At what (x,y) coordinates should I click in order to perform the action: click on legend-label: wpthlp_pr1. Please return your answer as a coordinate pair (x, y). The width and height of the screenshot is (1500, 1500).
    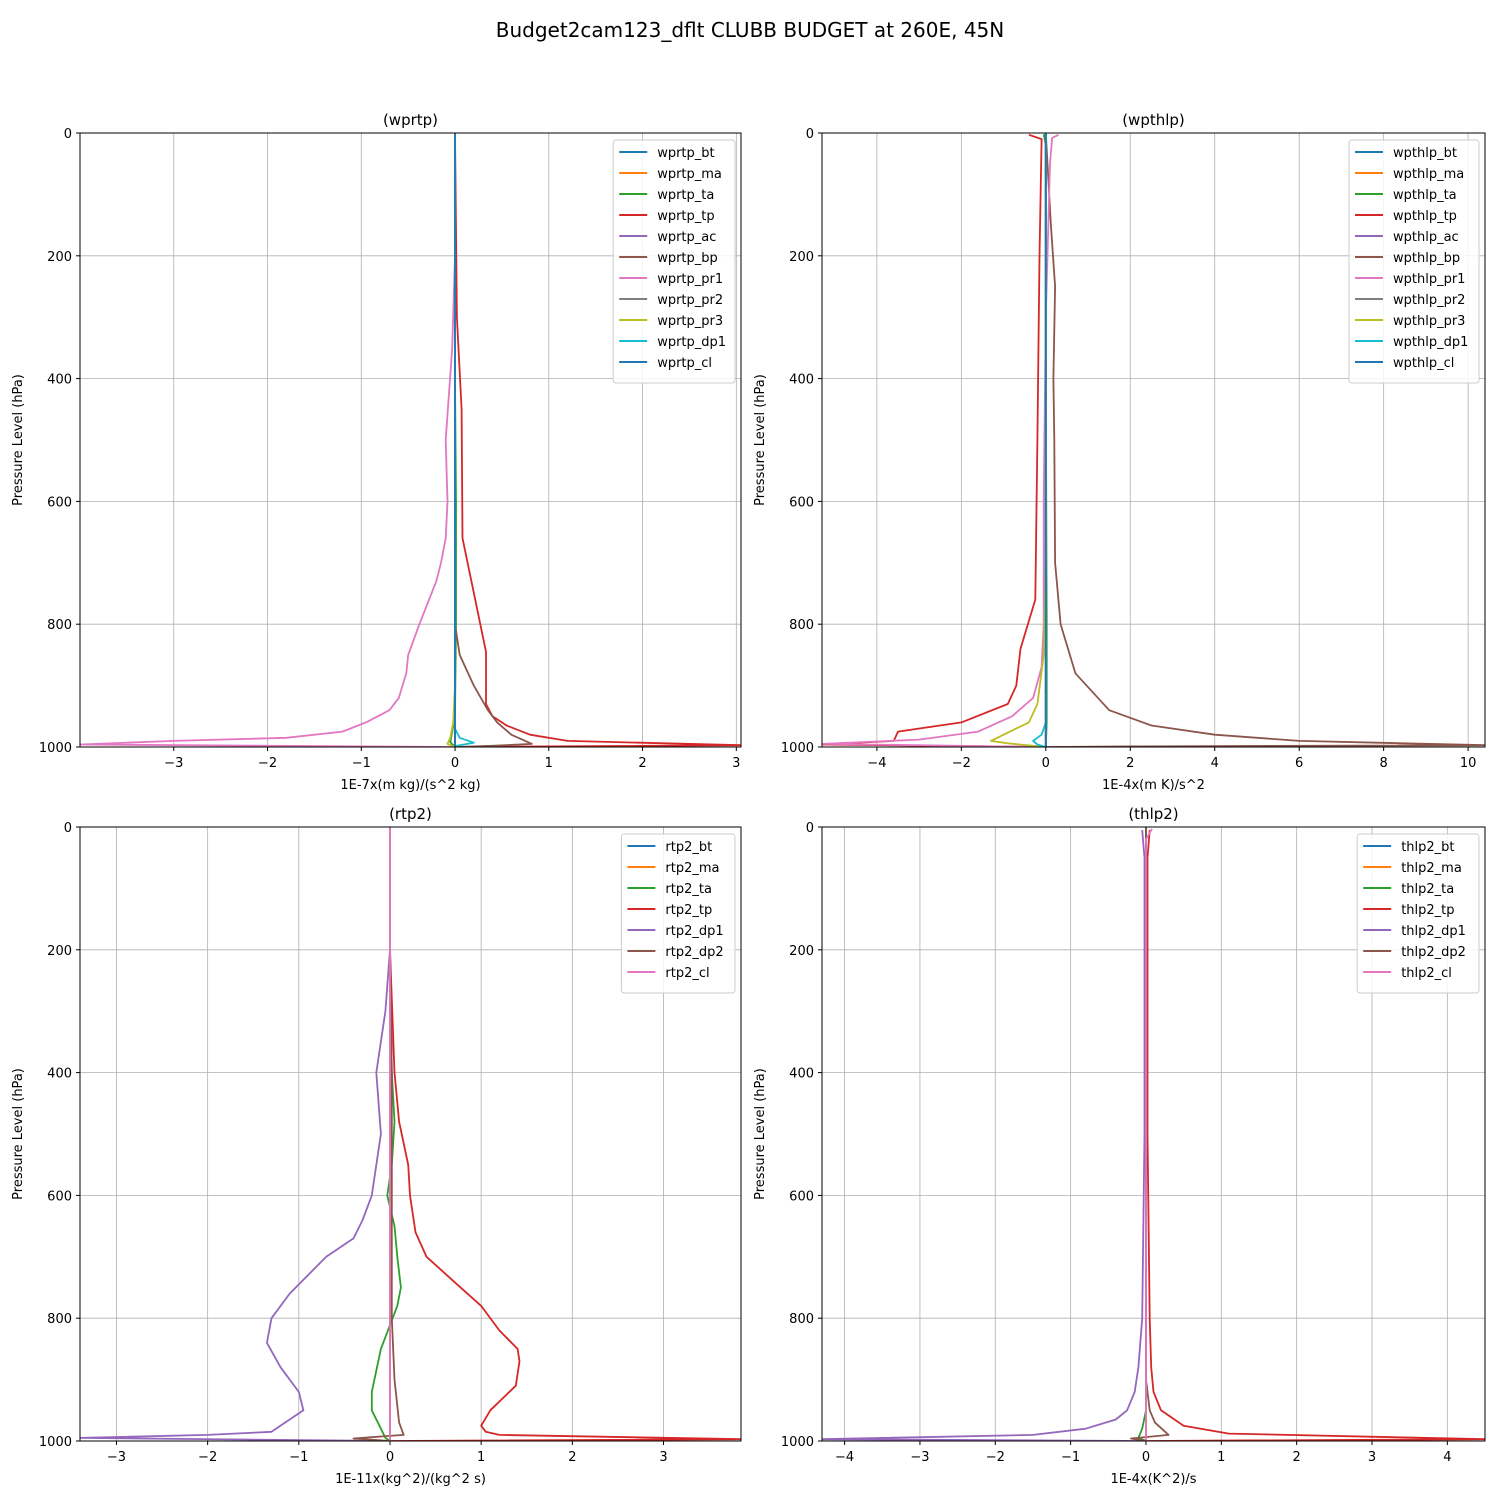
    Looking at the image, I should click on (1429, 279).